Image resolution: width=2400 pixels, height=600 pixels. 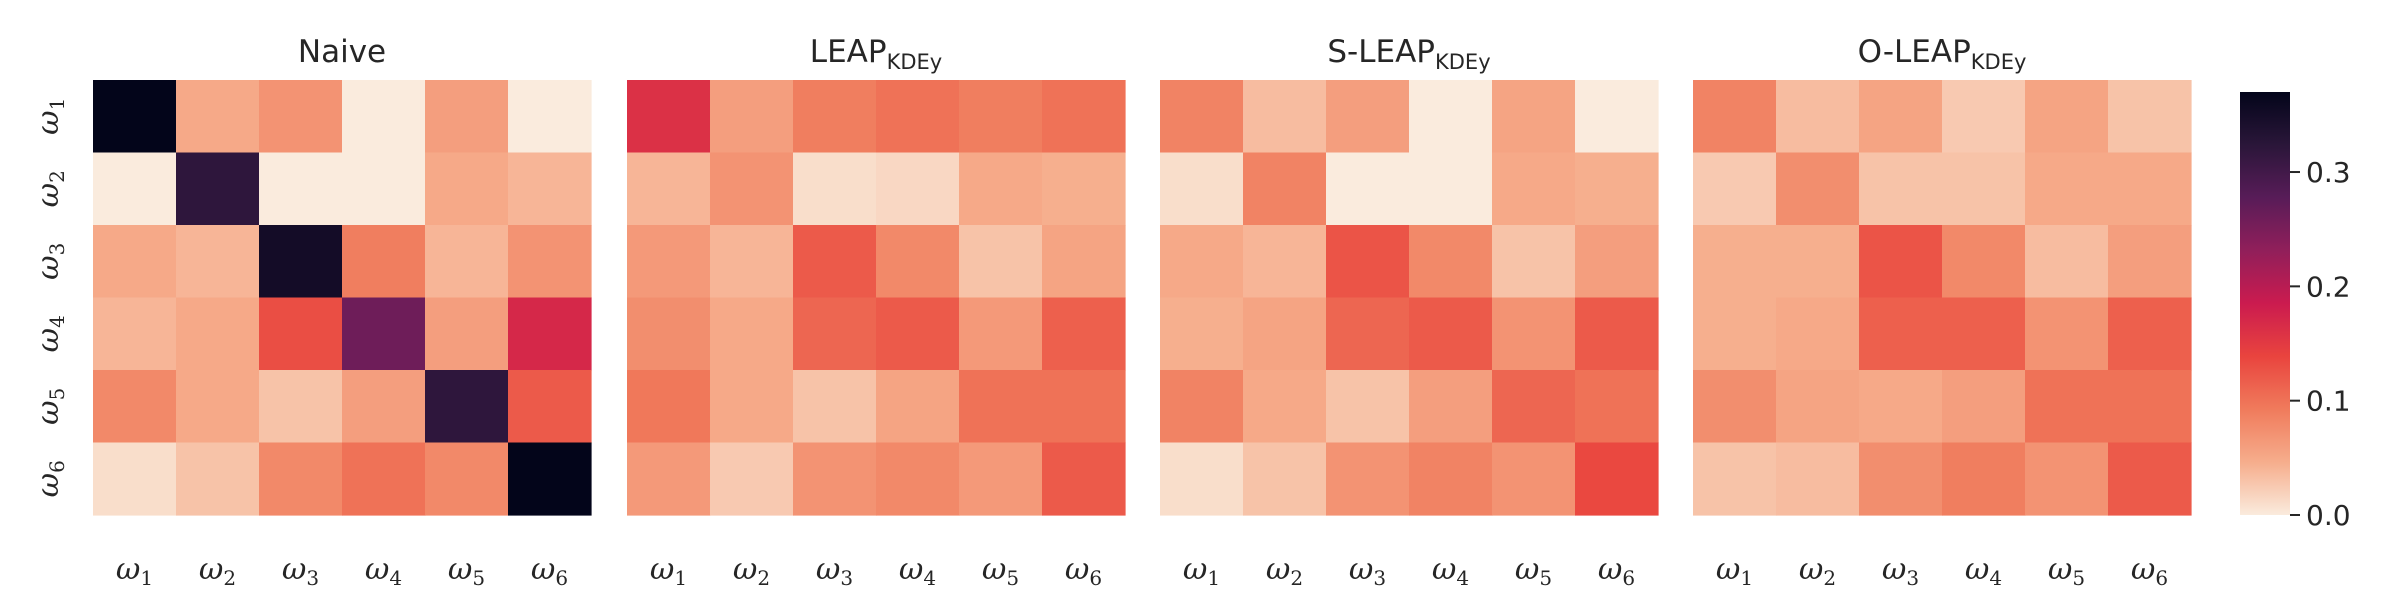 I want to click on x-tick-index: 5, so click(x=478, y=578).